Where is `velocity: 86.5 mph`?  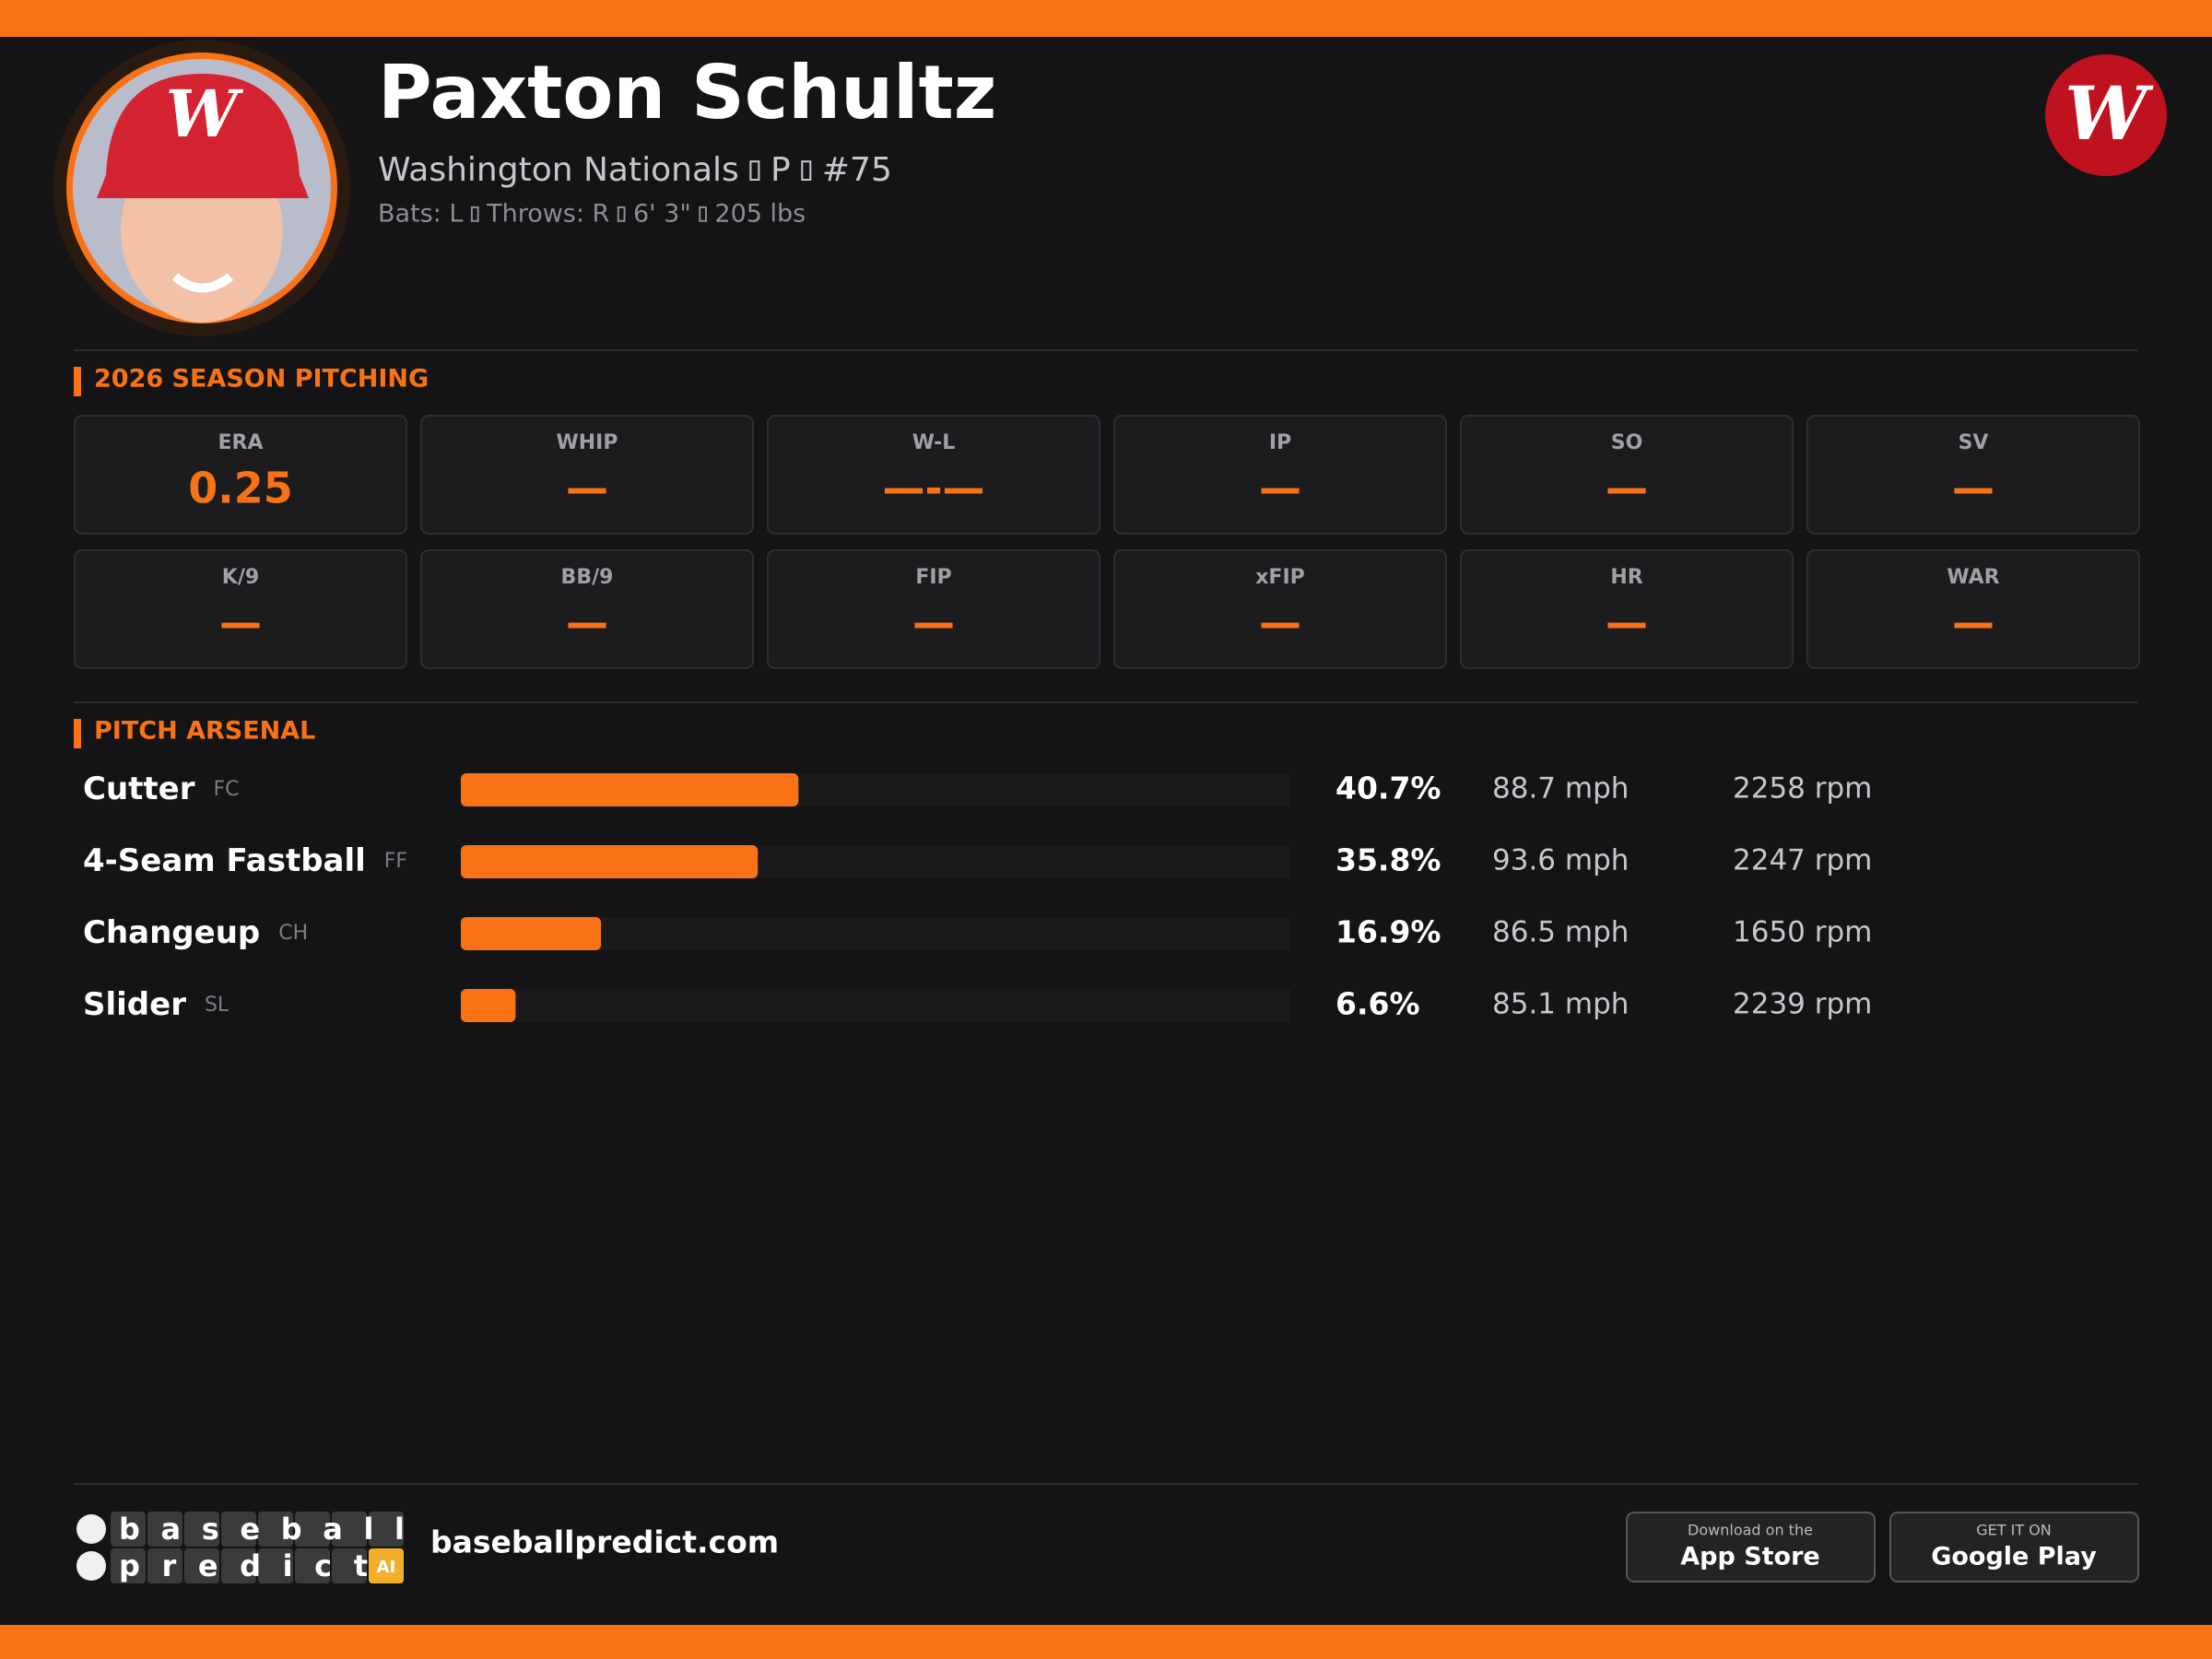
velocity: 86.5 mph is located at coordinates (1560, 932).